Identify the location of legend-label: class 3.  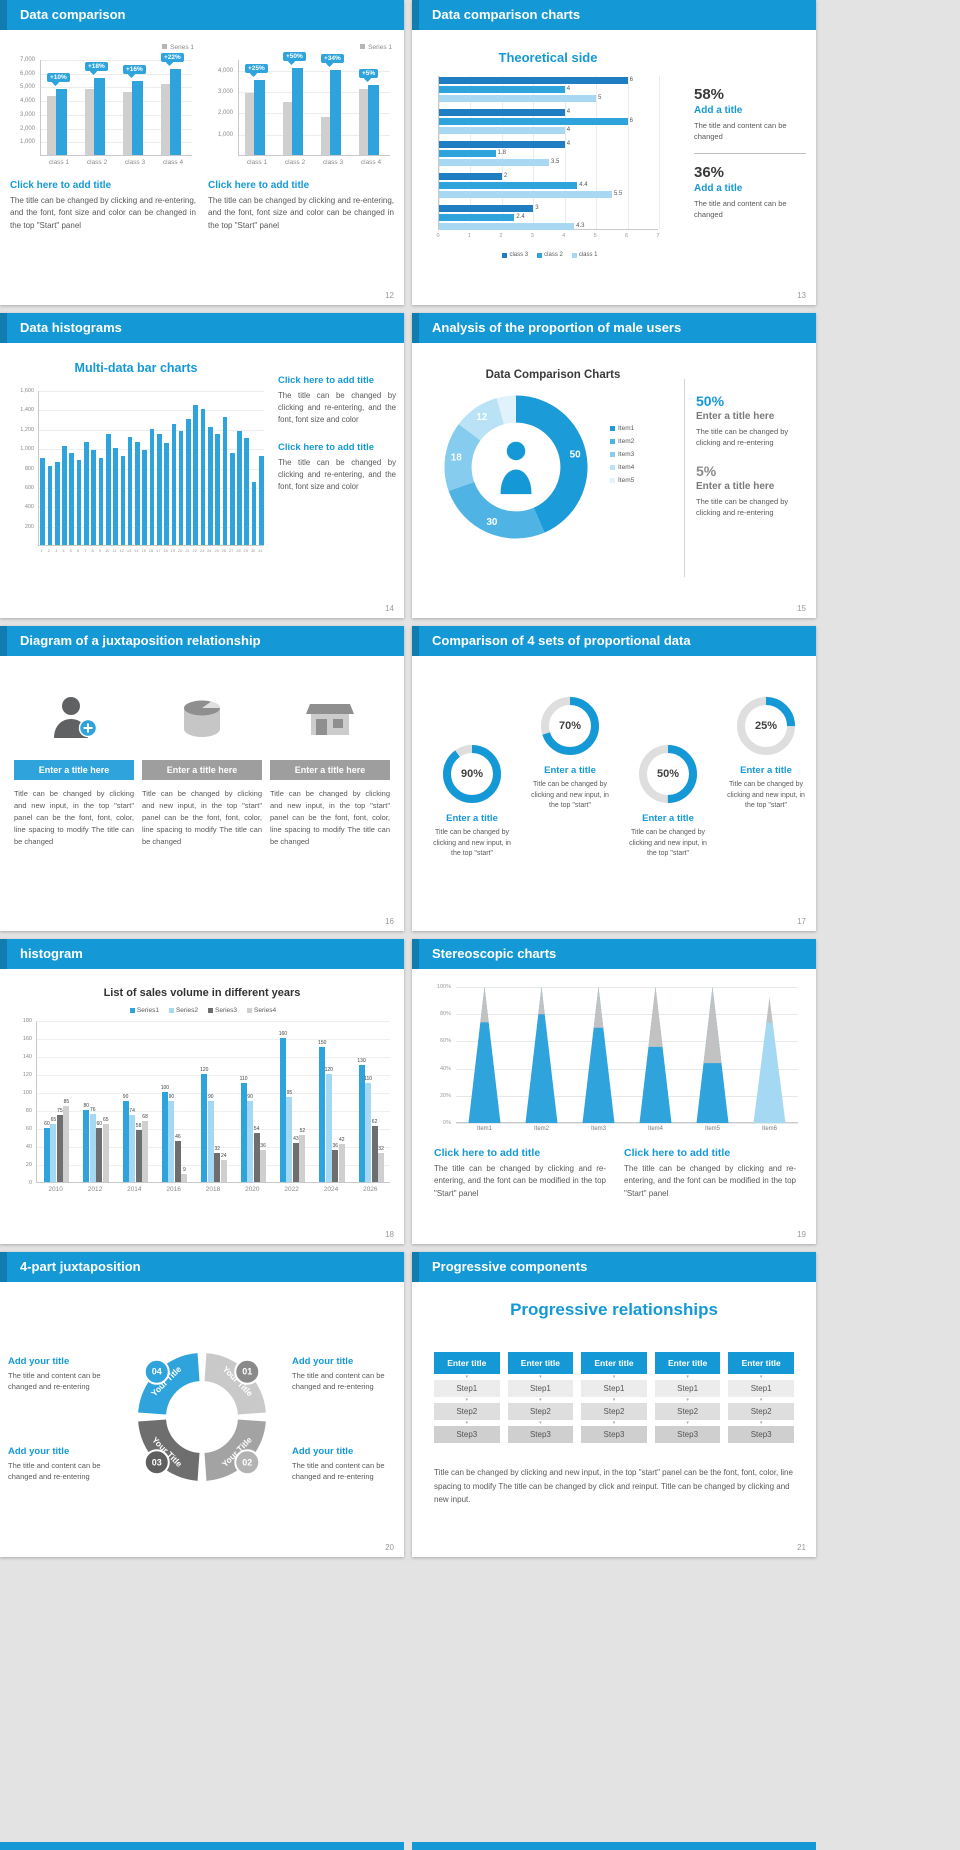
(519, 255).